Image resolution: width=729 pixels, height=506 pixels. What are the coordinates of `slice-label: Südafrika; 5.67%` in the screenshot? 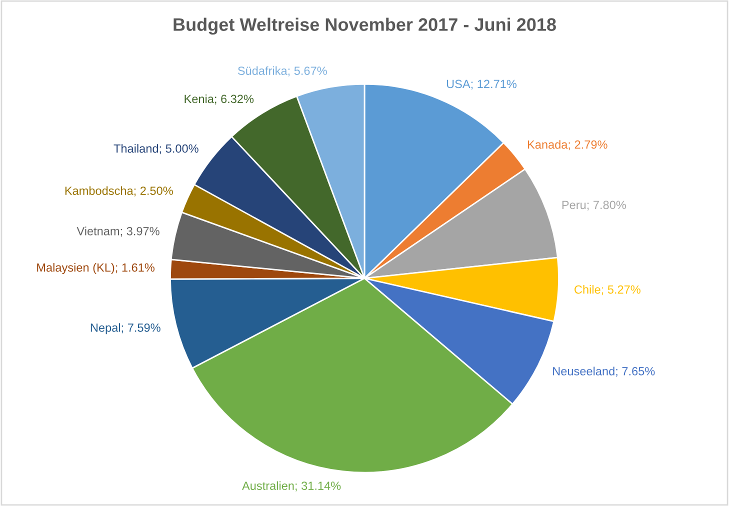 It's located at (282, 71).